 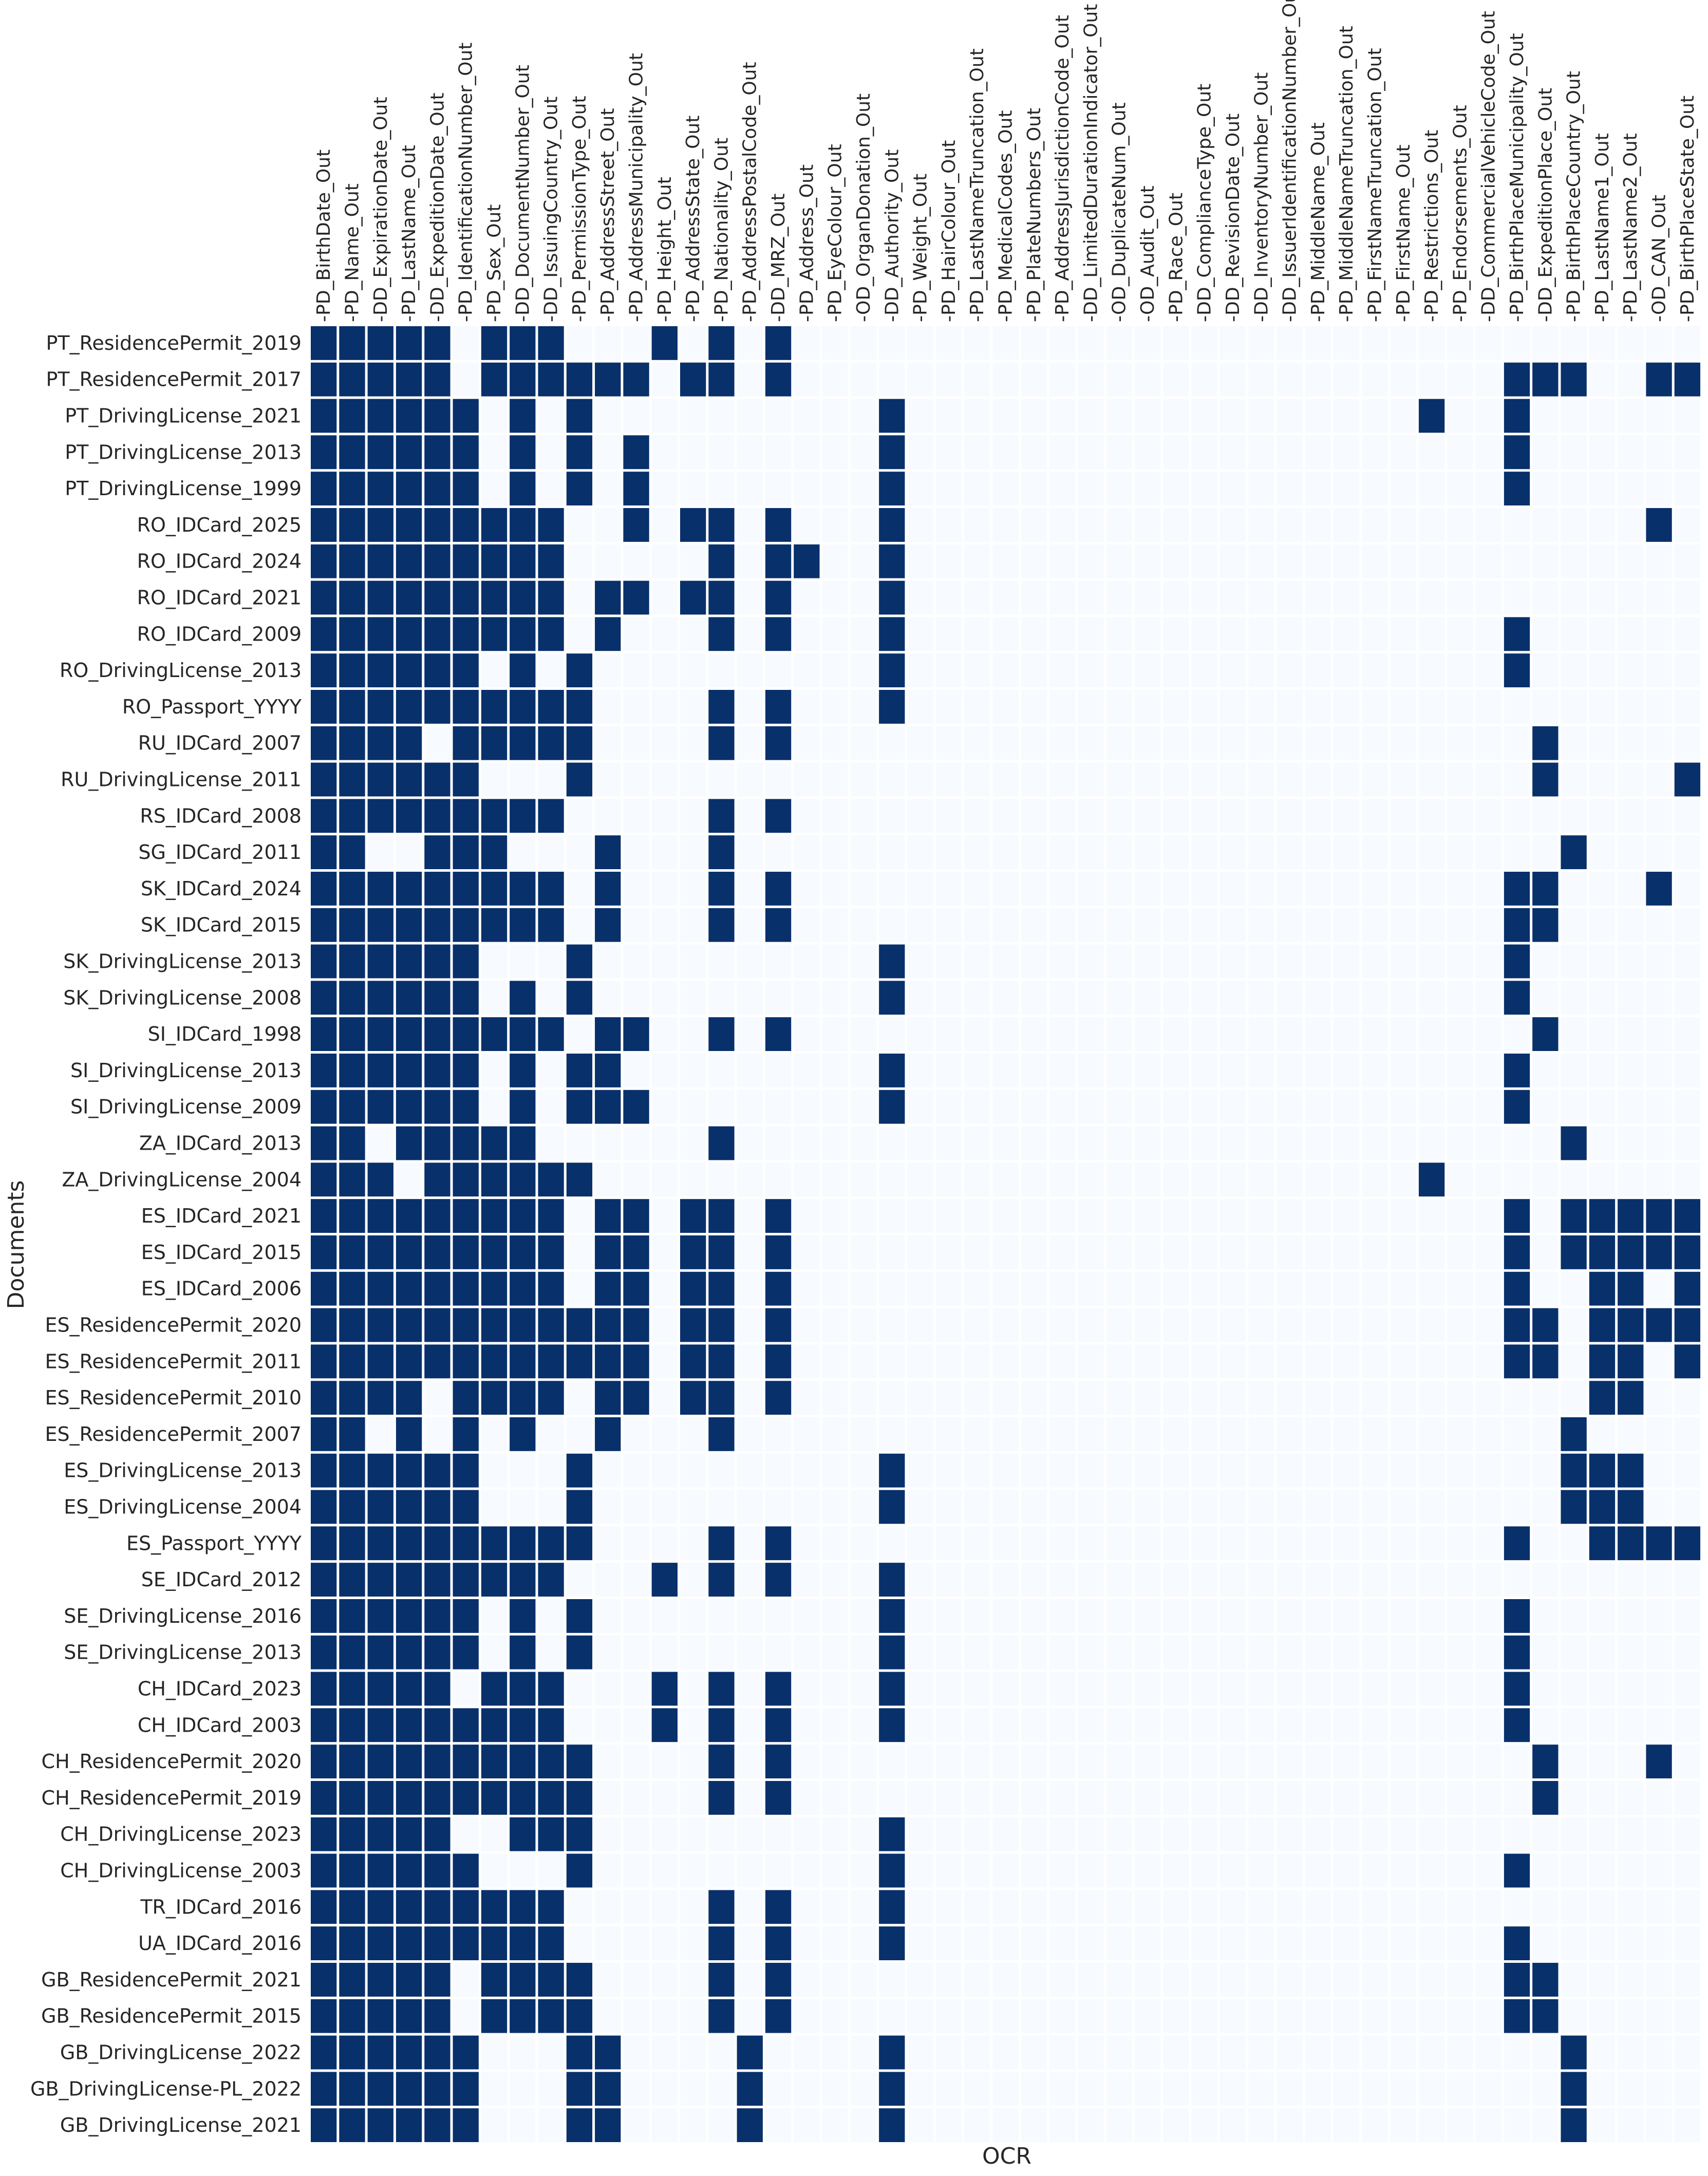 I want to click on x-tick-label: -DD_DocumentNumber_Out, so click(x=522, y=194).